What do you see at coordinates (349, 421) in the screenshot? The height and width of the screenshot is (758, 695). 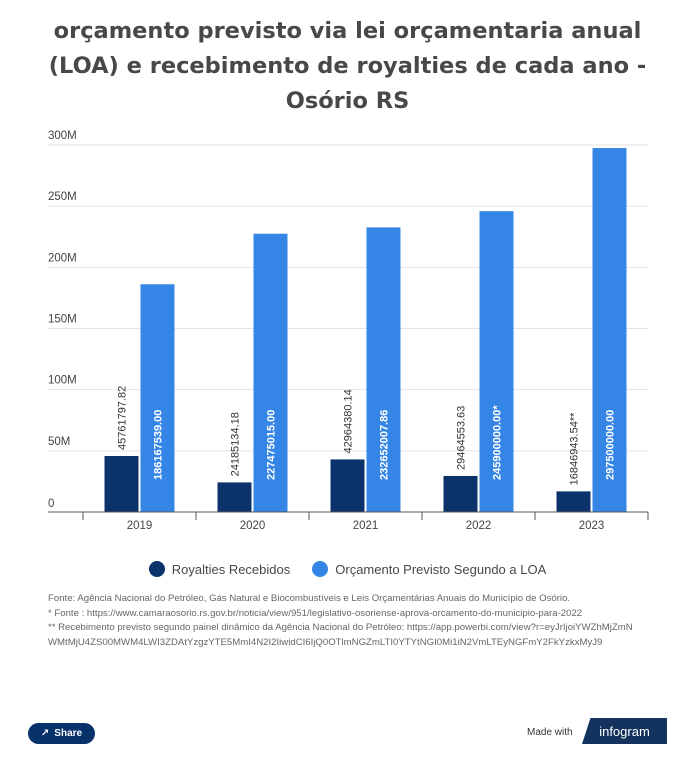 I see `data-label-royalties: 42964380.14` at bounding box center [349, 421].